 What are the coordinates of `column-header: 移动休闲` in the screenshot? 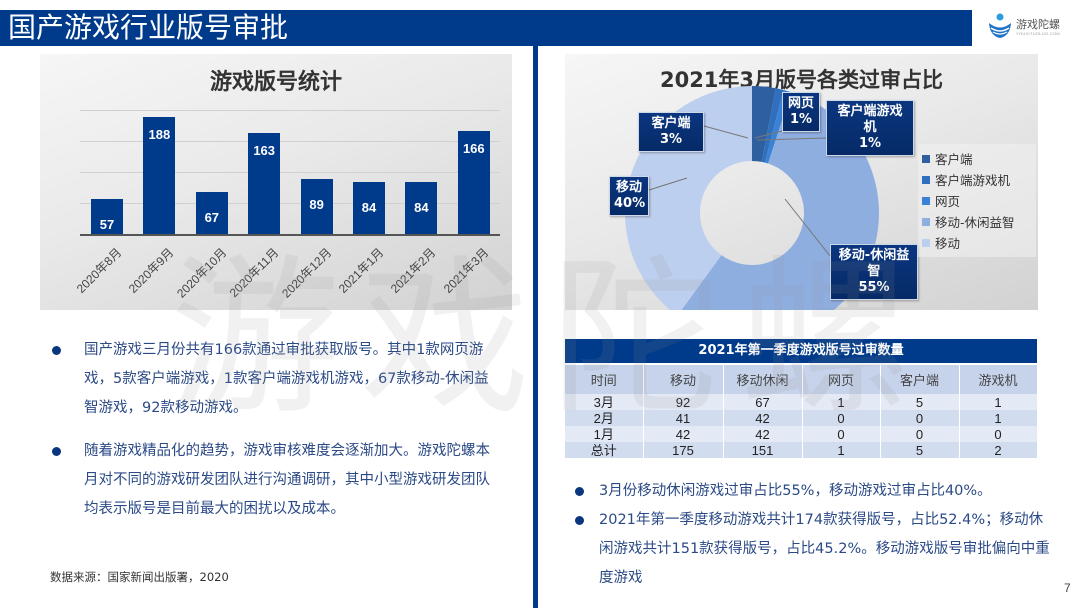 It's located at (763, 378).